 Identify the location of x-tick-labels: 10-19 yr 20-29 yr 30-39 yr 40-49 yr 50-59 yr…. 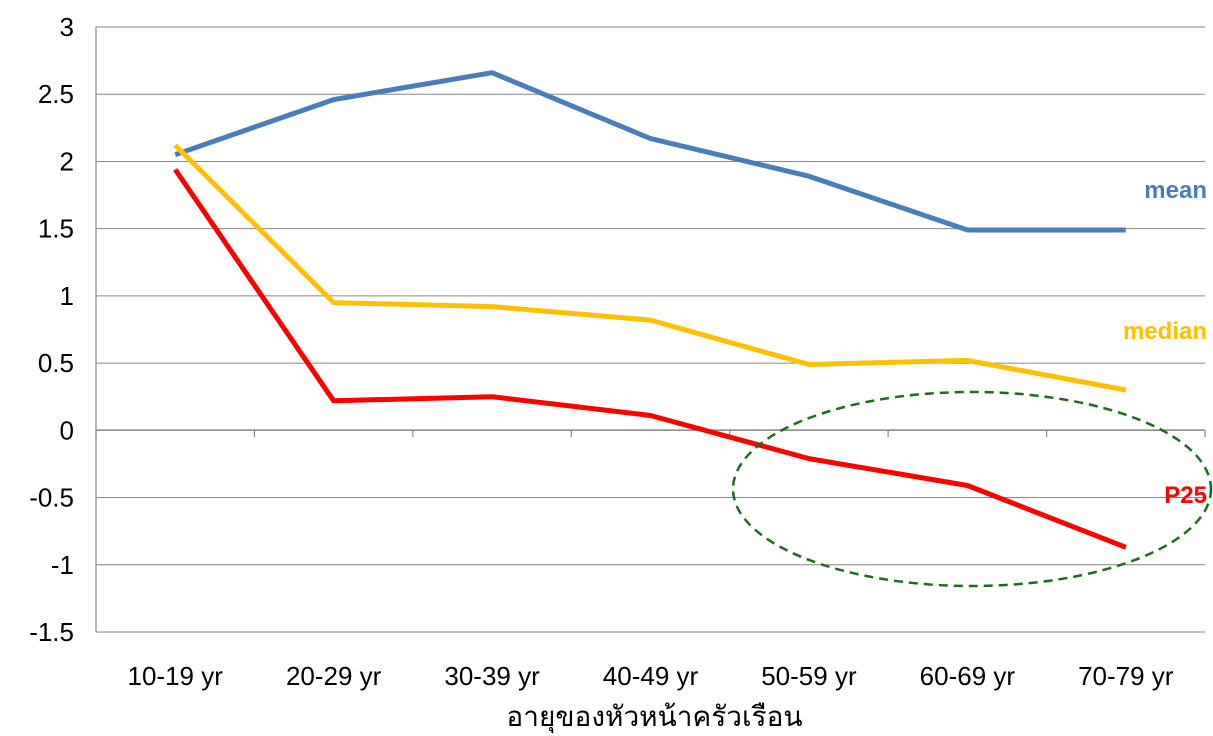
(651, 676).